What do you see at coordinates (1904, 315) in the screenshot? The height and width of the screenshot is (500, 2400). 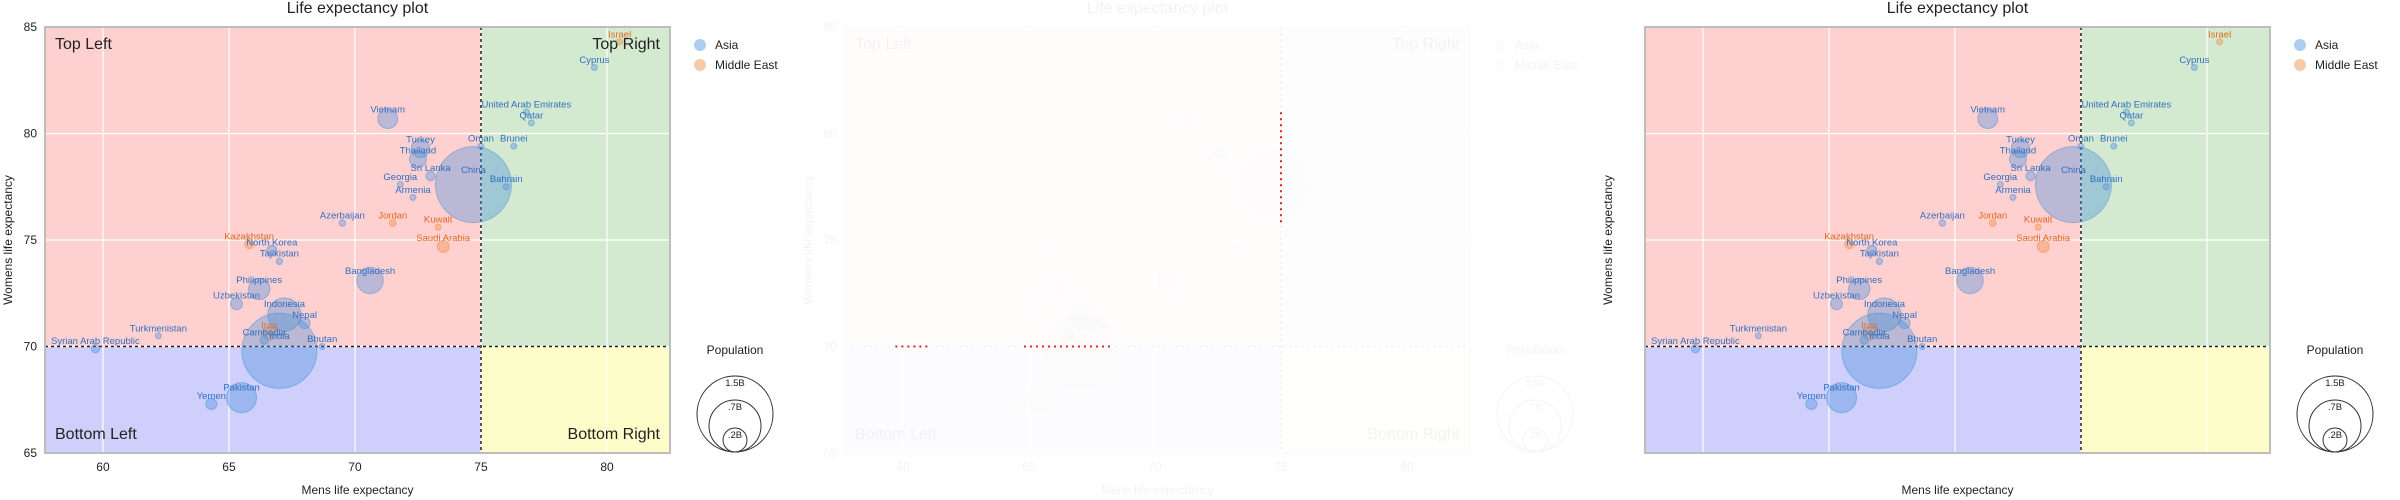 I see `data-label: Nepal` at bounding box center [1904, 315].